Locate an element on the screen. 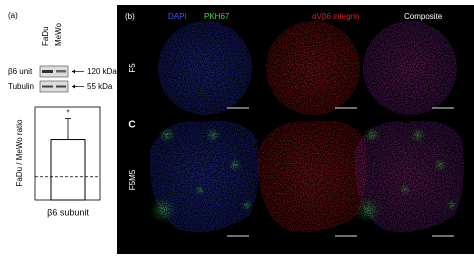 The image size is (474, 256). bar-chart: FaDu / MeWo ratio β6 subunit * is located at coordinates (58, 161).